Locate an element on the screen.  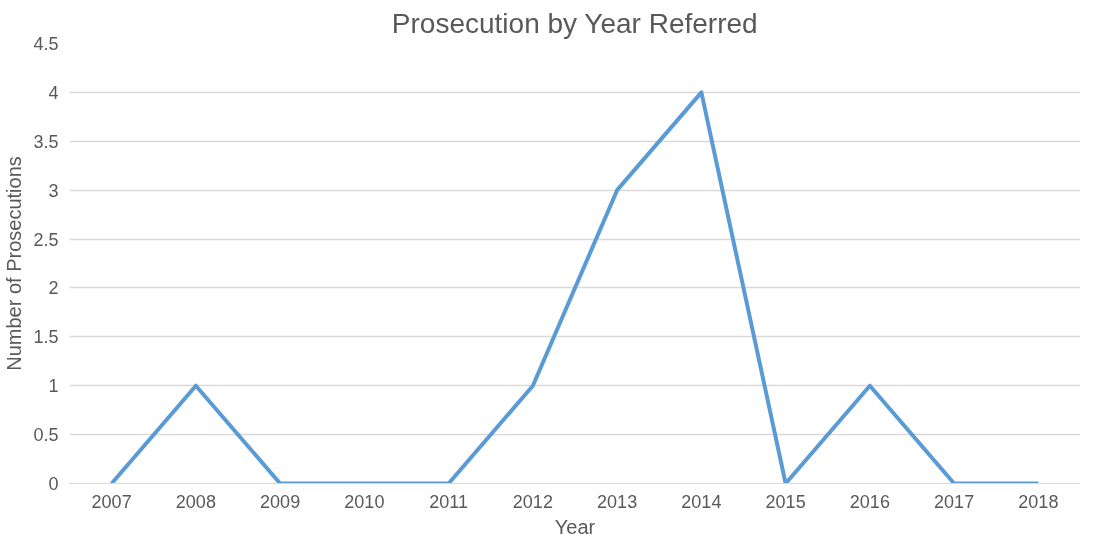
x-tick-label: 2012 is located at coordinates (532, 501).